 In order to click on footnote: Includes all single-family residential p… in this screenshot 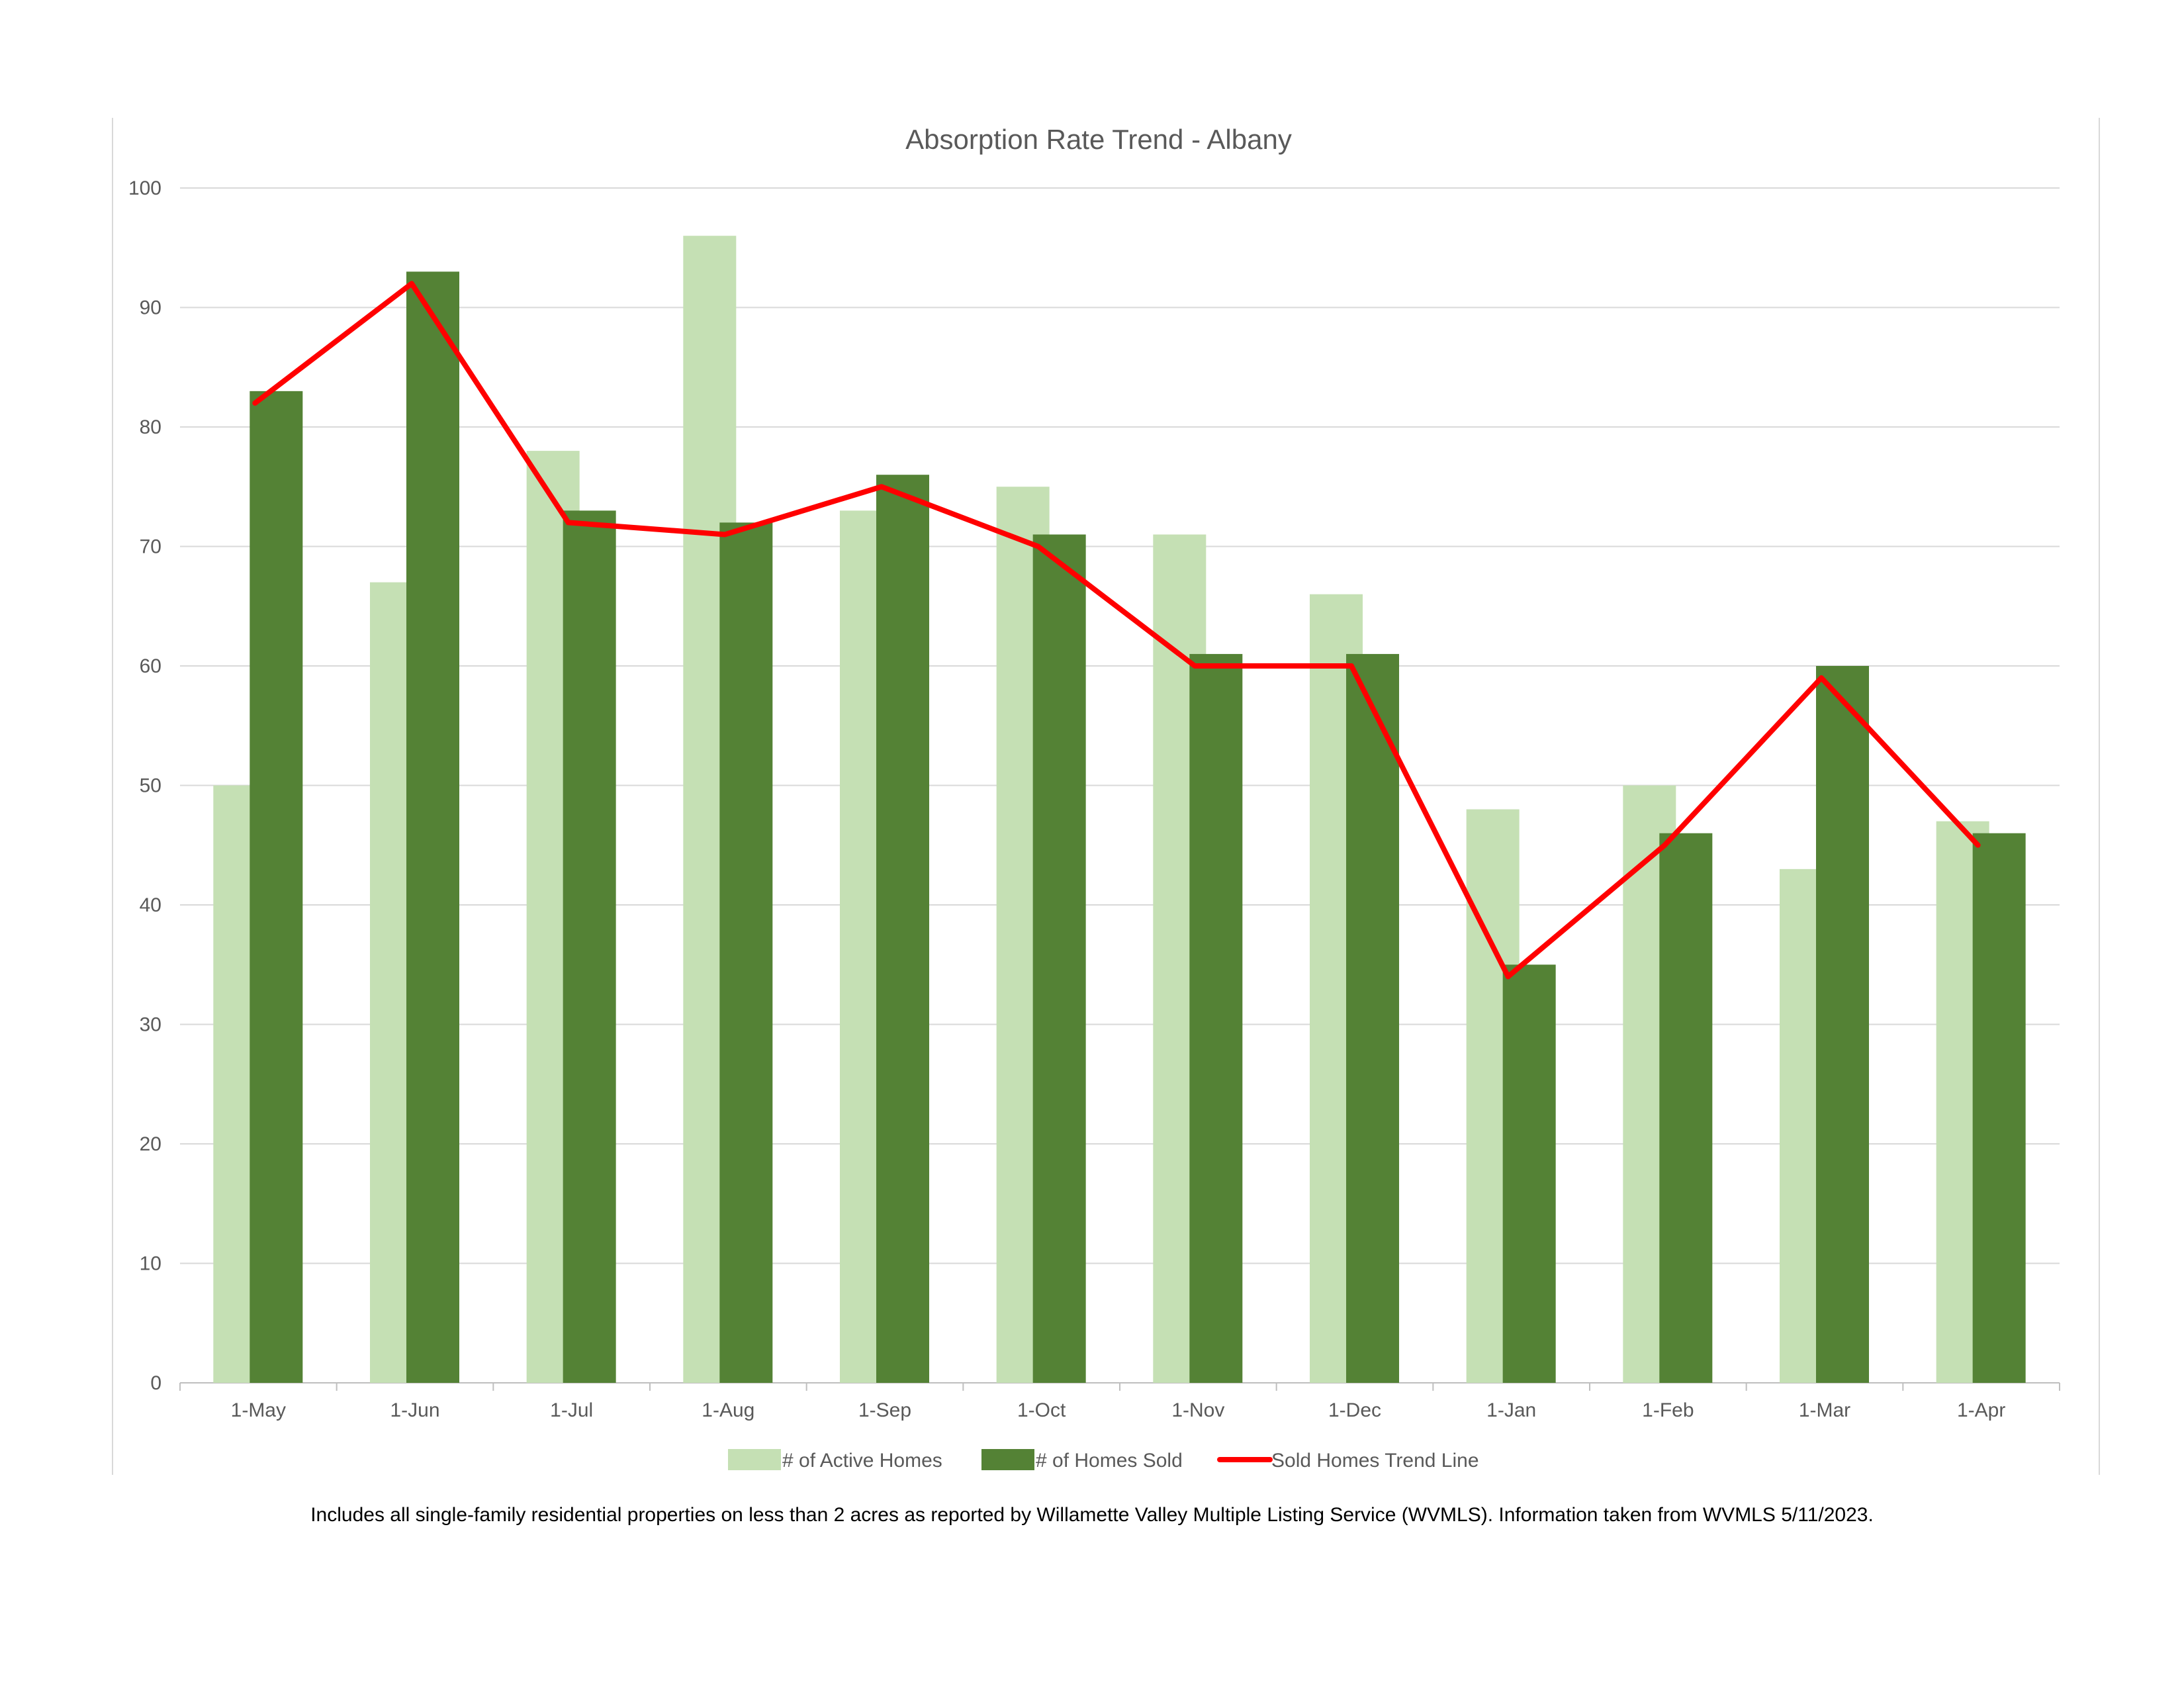, I will do `click(1092, 1515)`.